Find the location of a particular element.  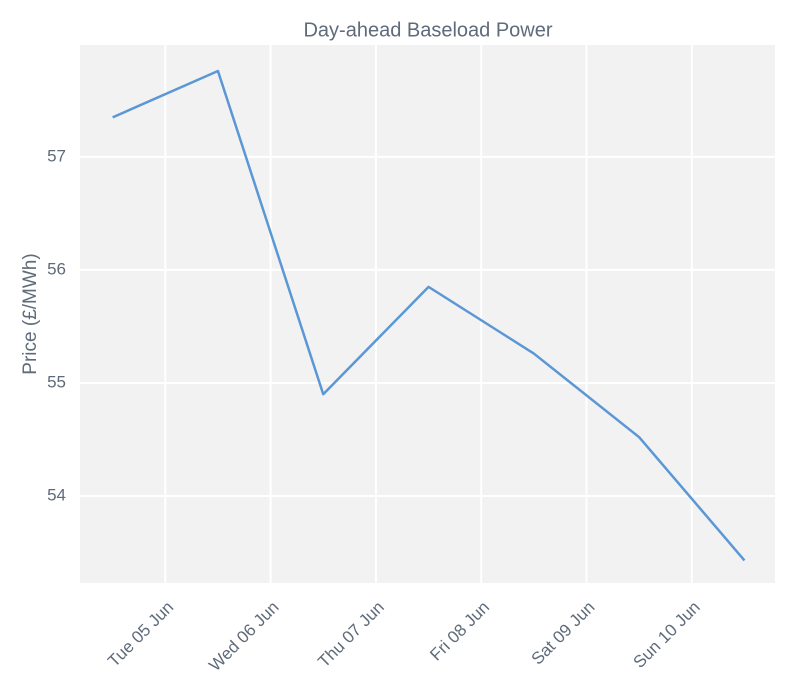

x-tick-label: Thu 07 Jun is located at coordinates (351, 635).